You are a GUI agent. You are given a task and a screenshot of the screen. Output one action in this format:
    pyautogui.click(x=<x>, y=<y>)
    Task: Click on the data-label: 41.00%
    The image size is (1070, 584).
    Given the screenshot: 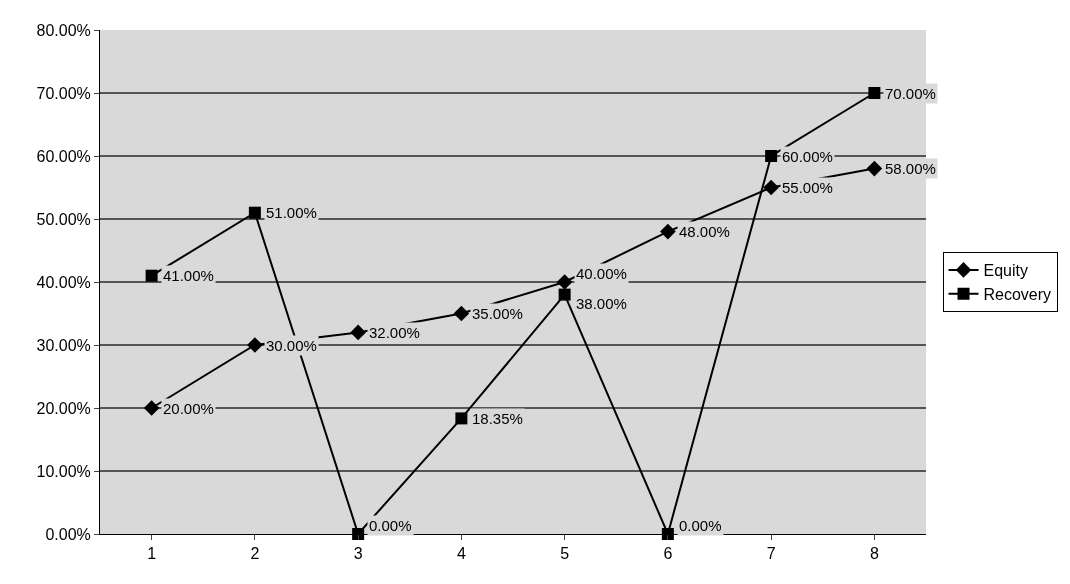 What is the action you would take?
    pyautogui.click(x=188, y=275)
    